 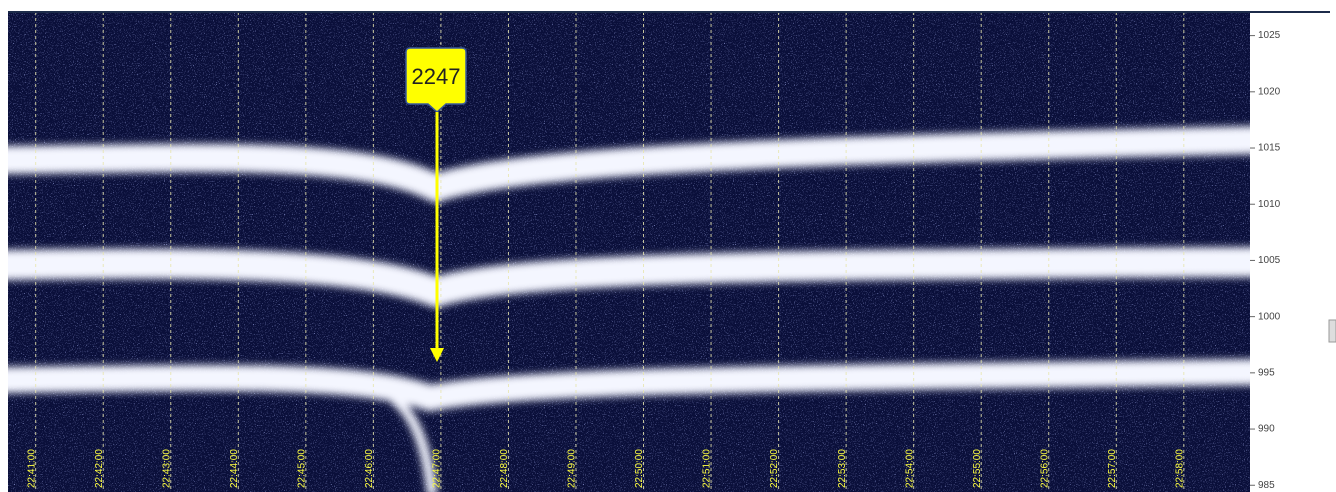 I want to click on y-tick-label: 985, so click(x=1266, y=485).